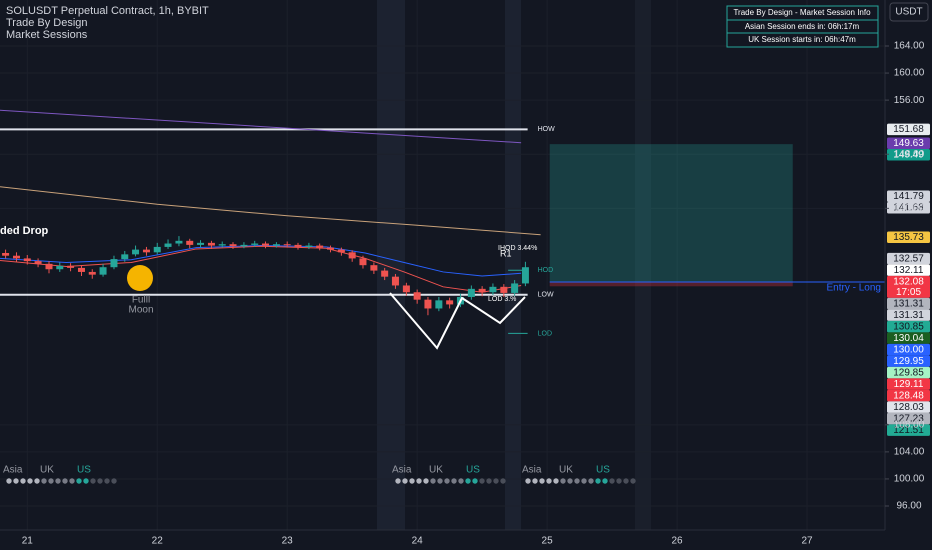 This screenshot has width=932, height=550. Describe the element at coordinates (24, 231) in the screenshot. I see `annotation: ded Drop` at that location.